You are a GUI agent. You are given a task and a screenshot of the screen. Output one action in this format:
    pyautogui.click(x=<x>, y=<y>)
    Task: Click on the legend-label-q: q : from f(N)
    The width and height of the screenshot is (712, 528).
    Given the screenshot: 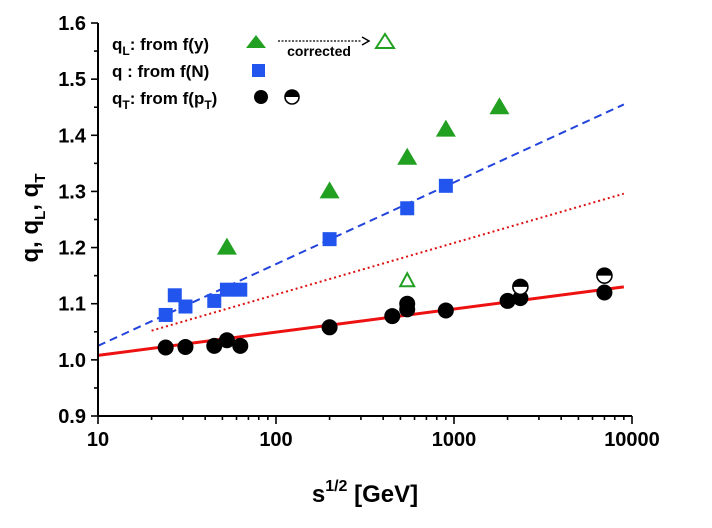 What is the action you would take?
    pyautogui.click(x=160, y=71)
    